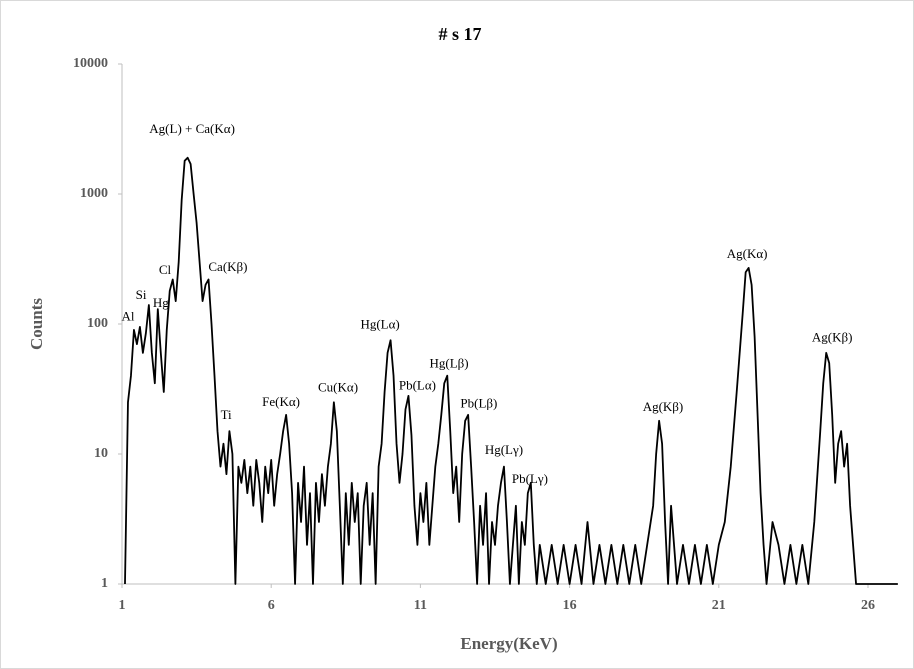 This screenshot has width=914, height=669. Describe the element at coordinates (338, 386) in the screenshot. I see `peak-label: Cu(Kα)` at that location.